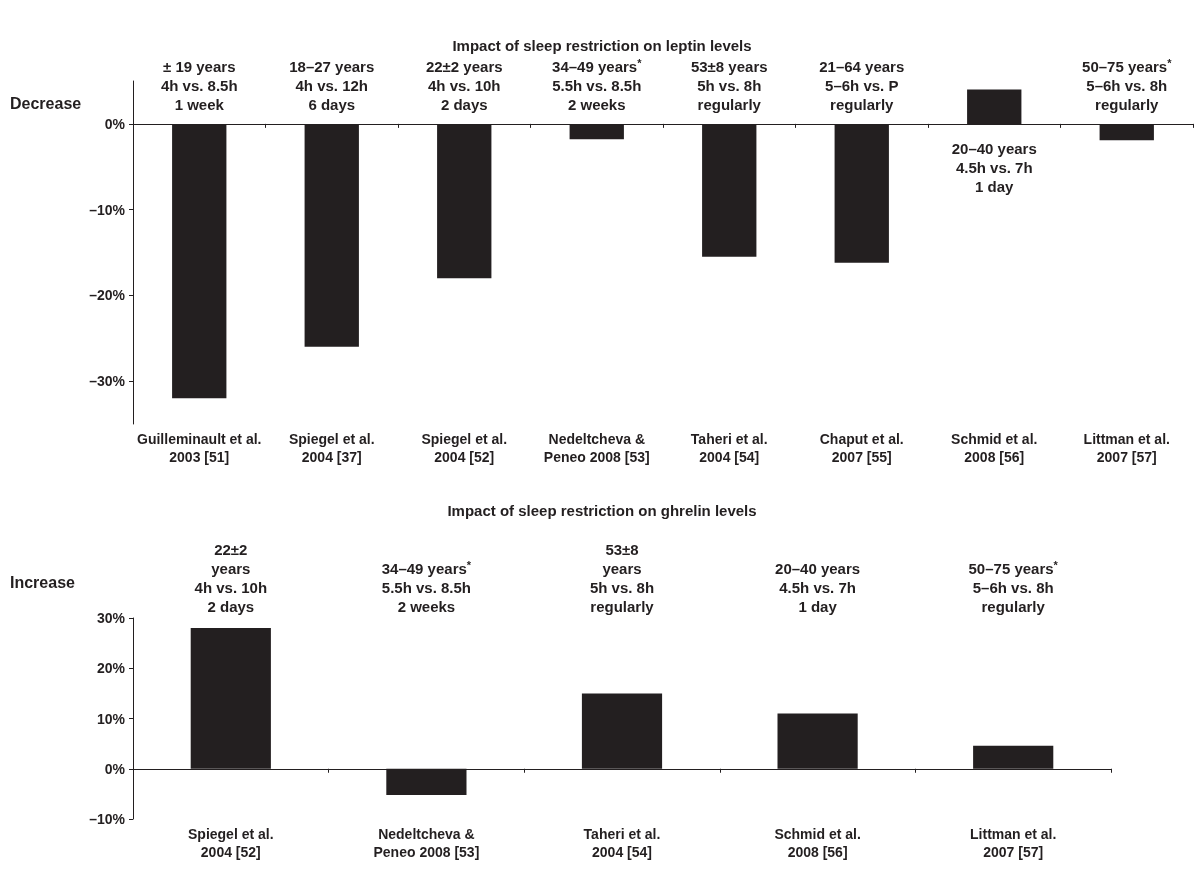  Describe the element at coordinates (602, 510) in the screenshot. I see `chart-title: Impact of sleep restriction on ghrelin levels` at that location.